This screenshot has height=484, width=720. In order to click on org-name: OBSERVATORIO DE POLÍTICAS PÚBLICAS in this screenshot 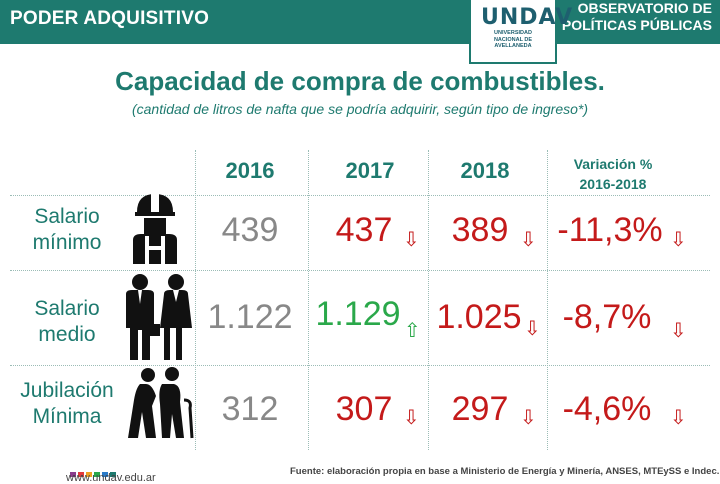, I will do `click(637, 17)`.